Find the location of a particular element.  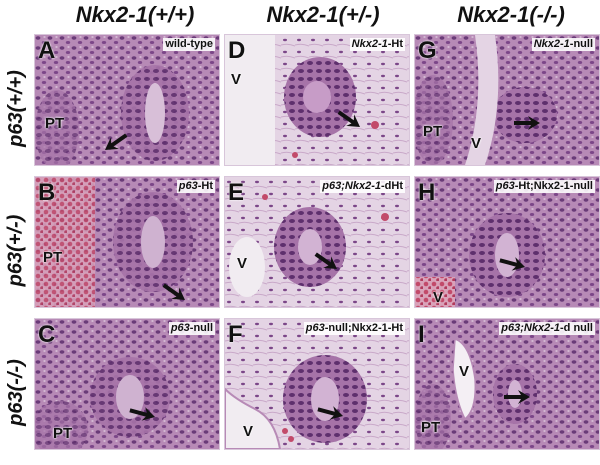

micrograph-b-image is located at coordinates (127, 242).